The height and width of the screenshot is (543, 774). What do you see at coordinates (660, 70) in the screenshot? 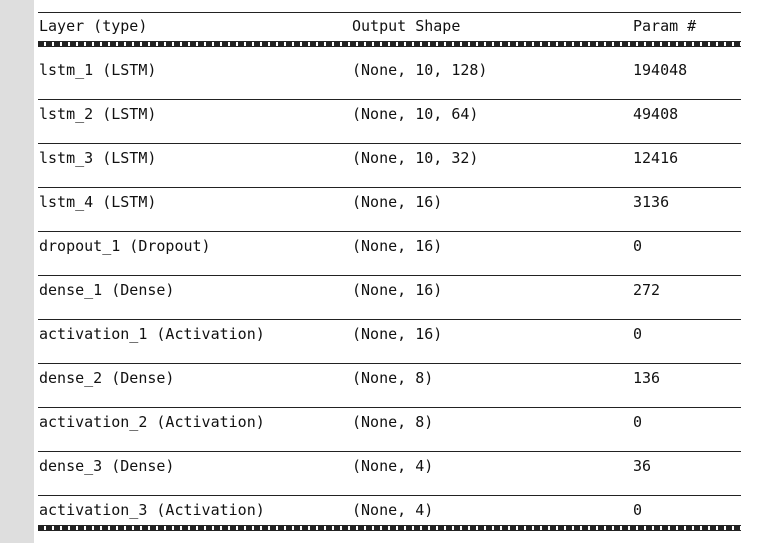
I see `row-param-count: 194048` at bounding box center [660, 70].